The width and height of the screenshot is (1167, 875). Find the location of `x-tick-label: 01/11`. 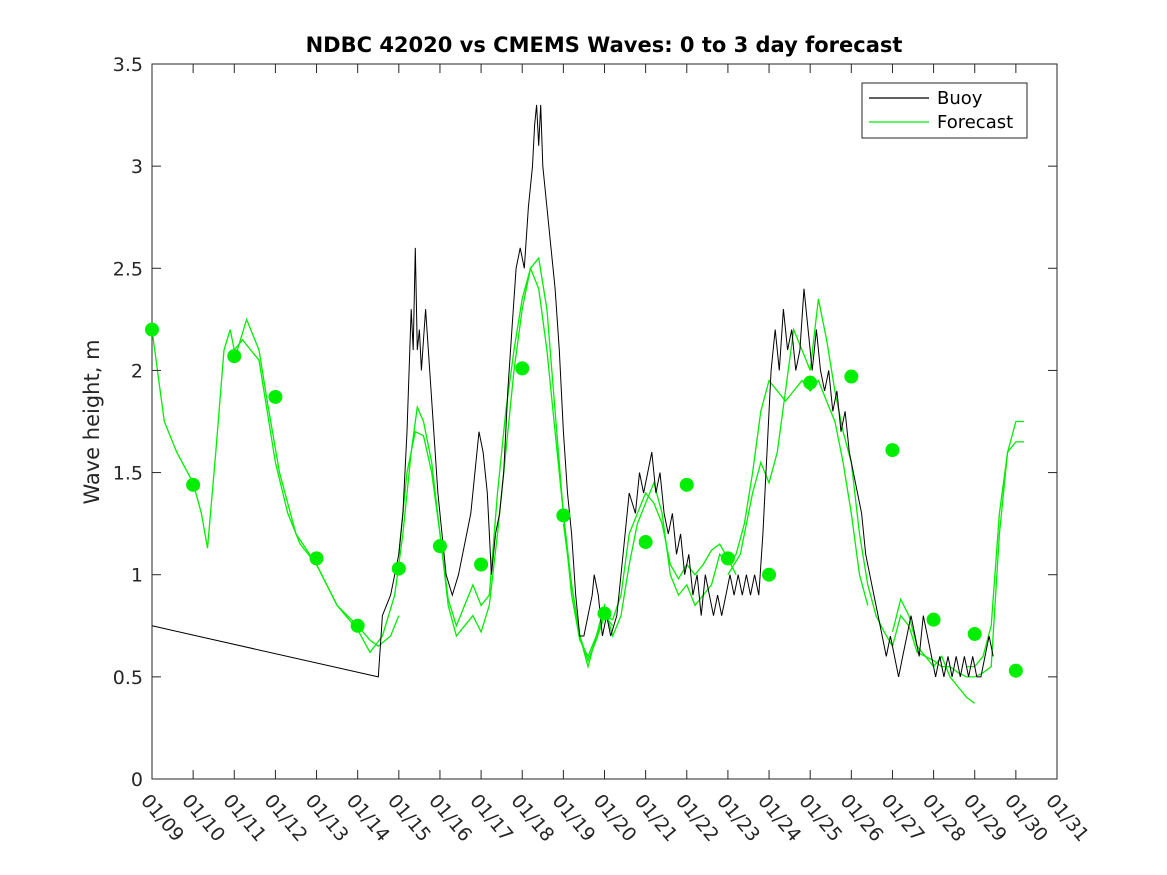

x-tick-label: 01/11 is located at coordinates (244, 818).